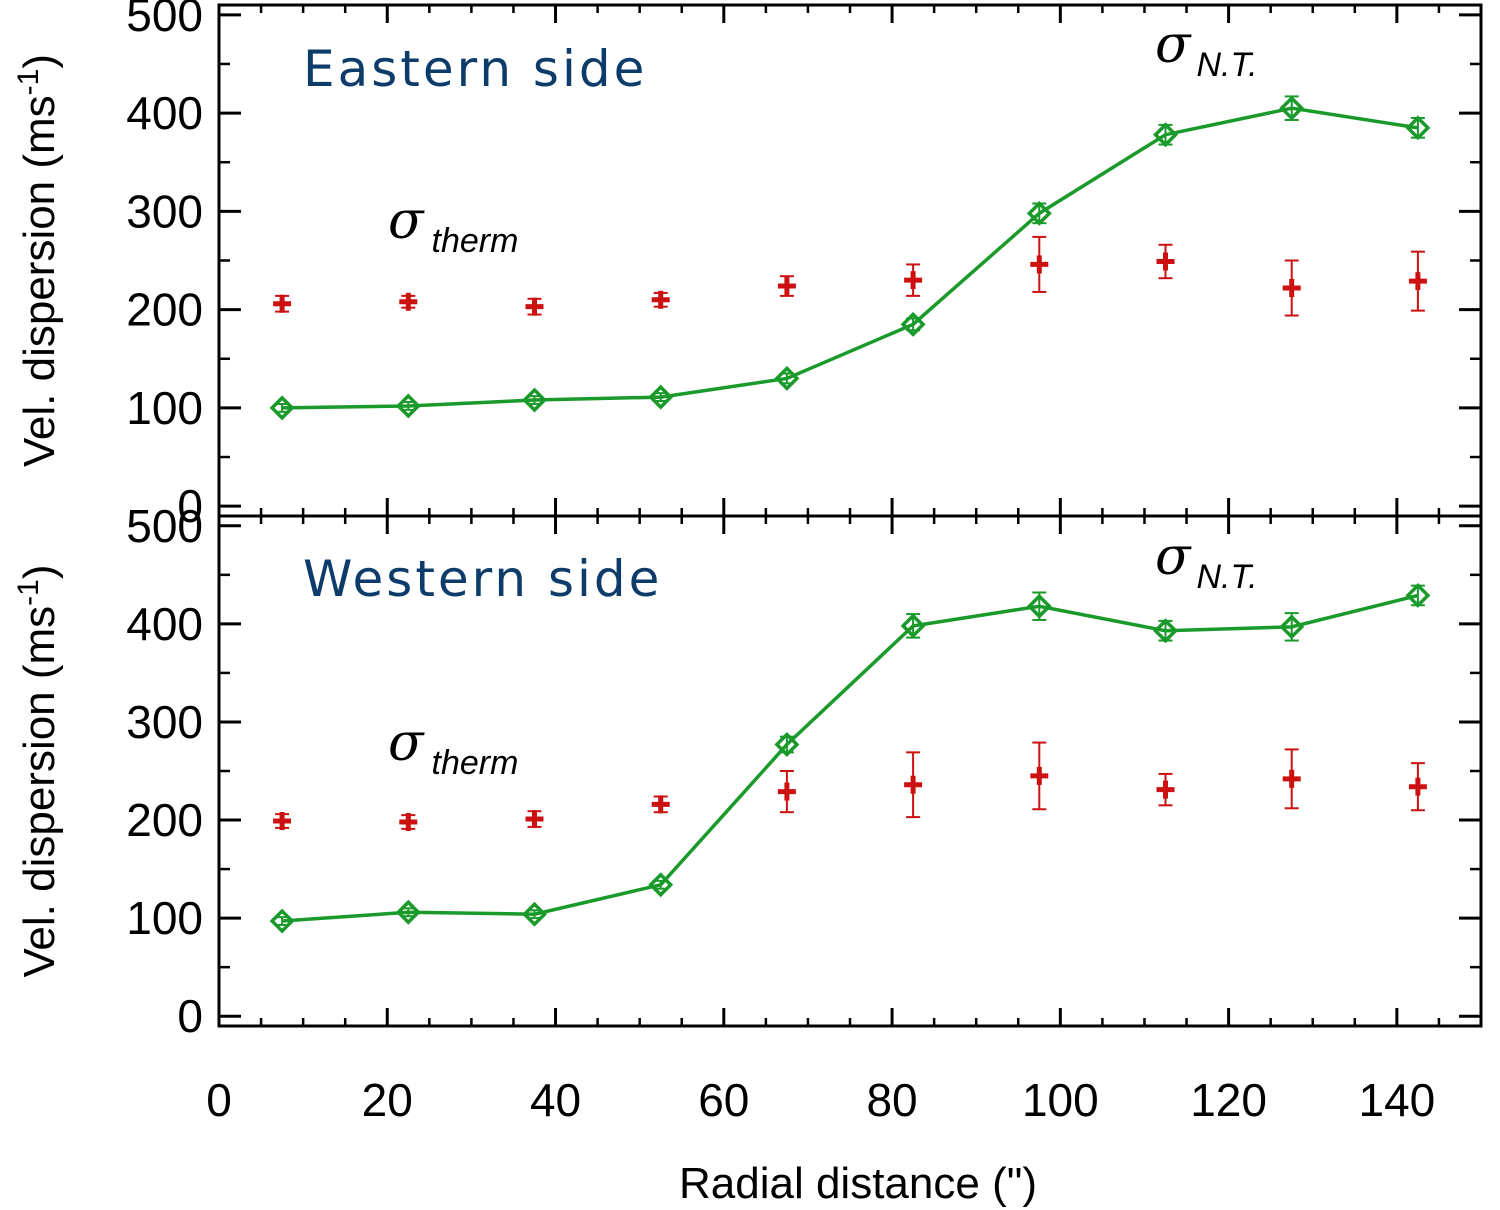  Describe the element at coordinates (1060, 1100) in the screenshot. I see `x-tick-label: 100` at that location.